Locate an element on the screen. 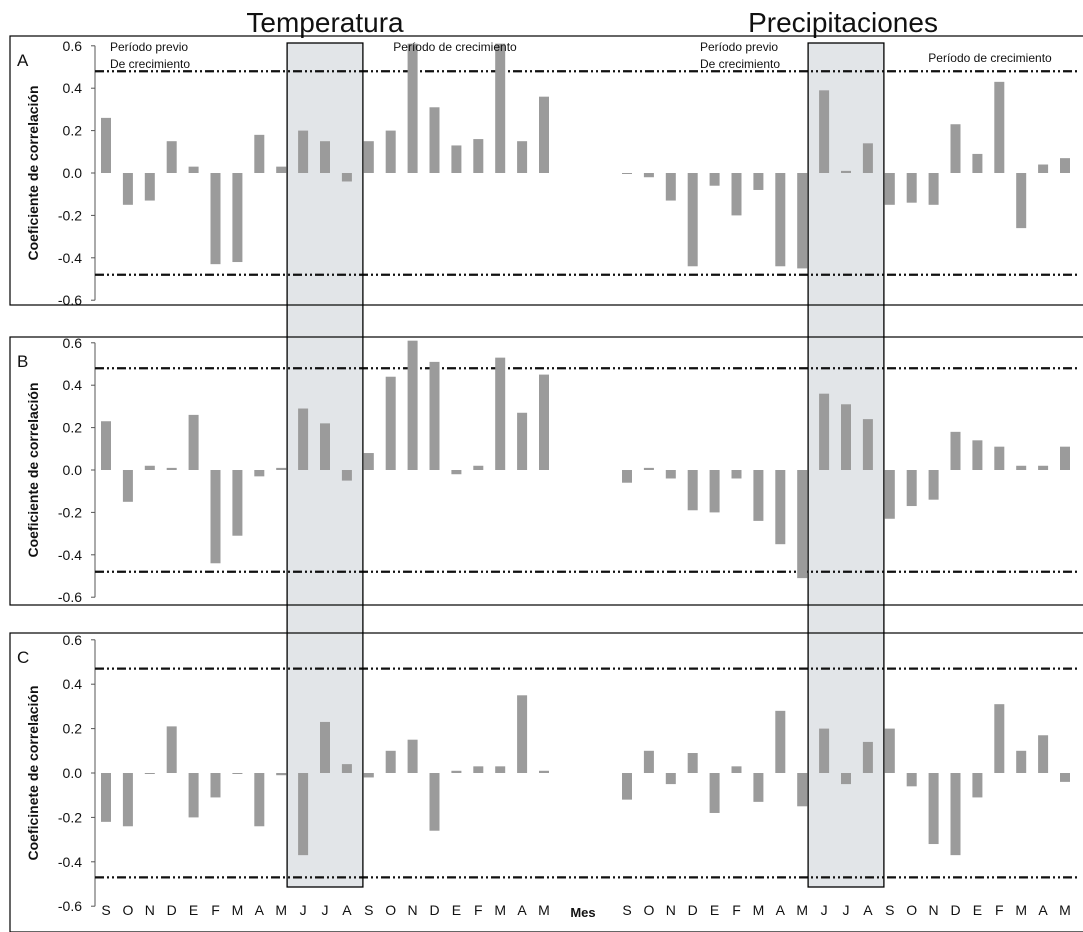 The height and width of the screenshot is (932, 1083). x-label-temperature-5: F is located at coordinates (215, 910).